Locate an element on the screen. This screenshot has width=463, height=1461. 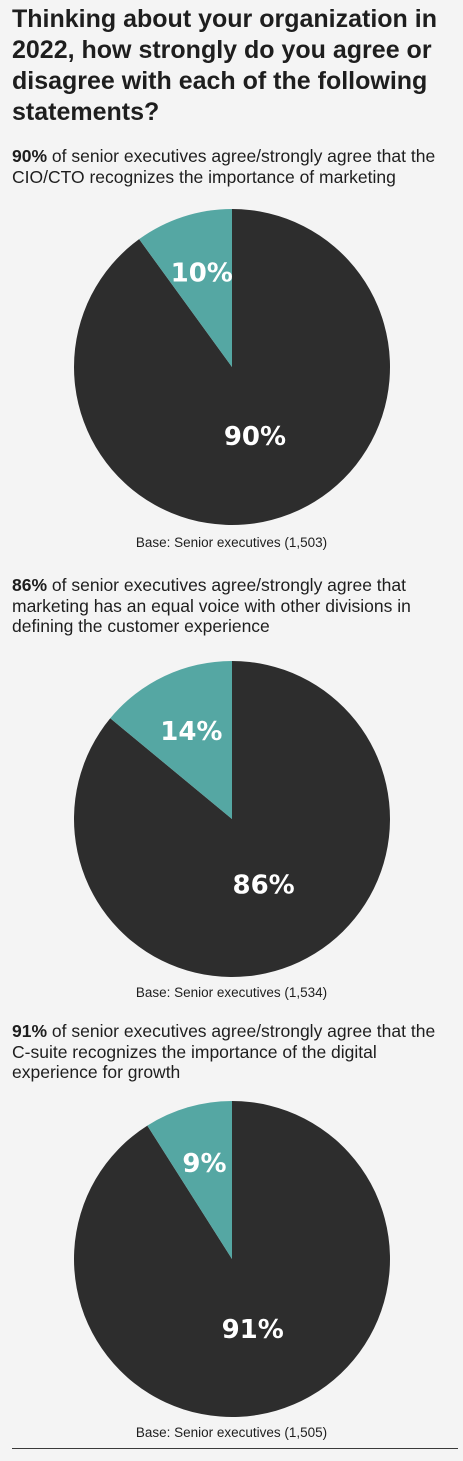
pie-chart-3: 91% 9% is located at coordinates (231, 1259).